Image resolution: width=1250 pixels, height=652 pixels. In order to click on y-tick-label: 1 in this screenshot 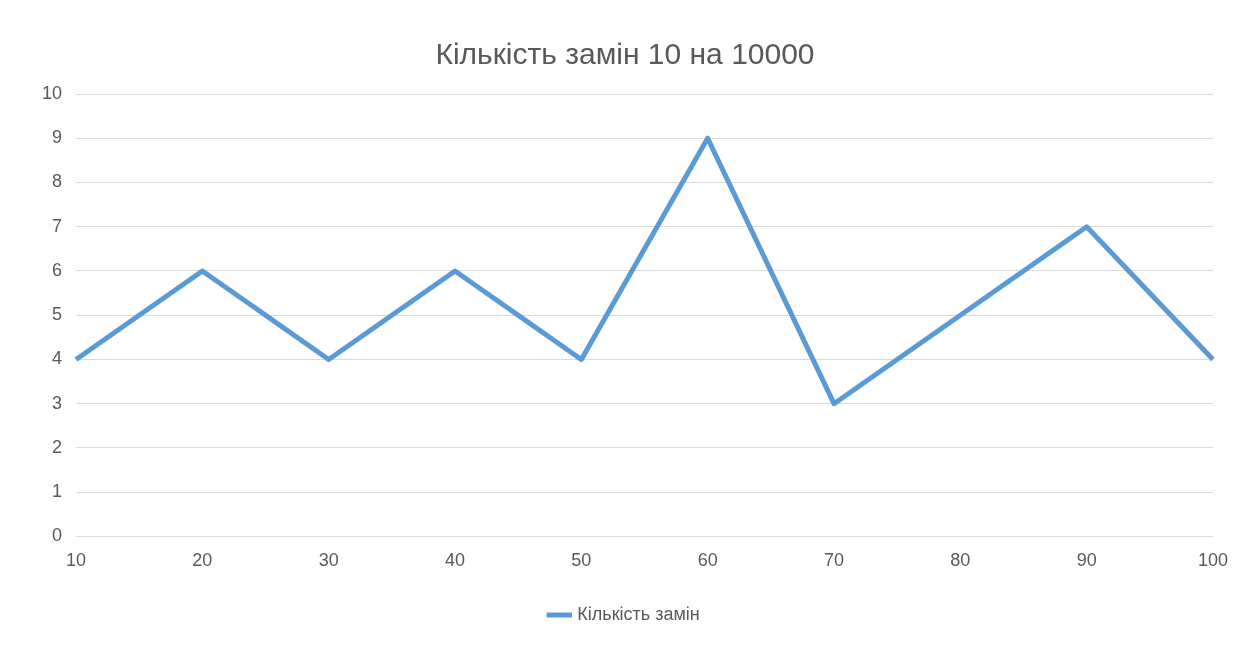, I will do `click(57, 491)`.